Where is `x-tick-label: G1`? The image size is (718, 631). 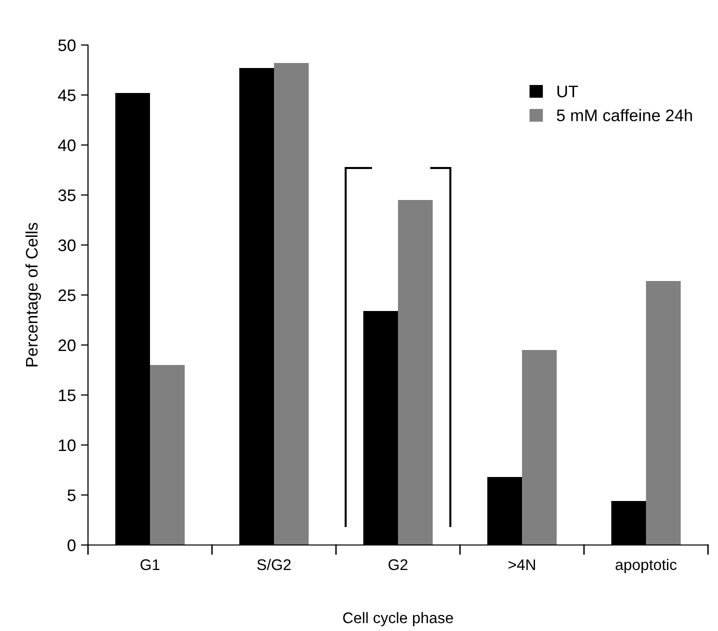
x-tick-label: G1 is located at coordinates (150, 564).